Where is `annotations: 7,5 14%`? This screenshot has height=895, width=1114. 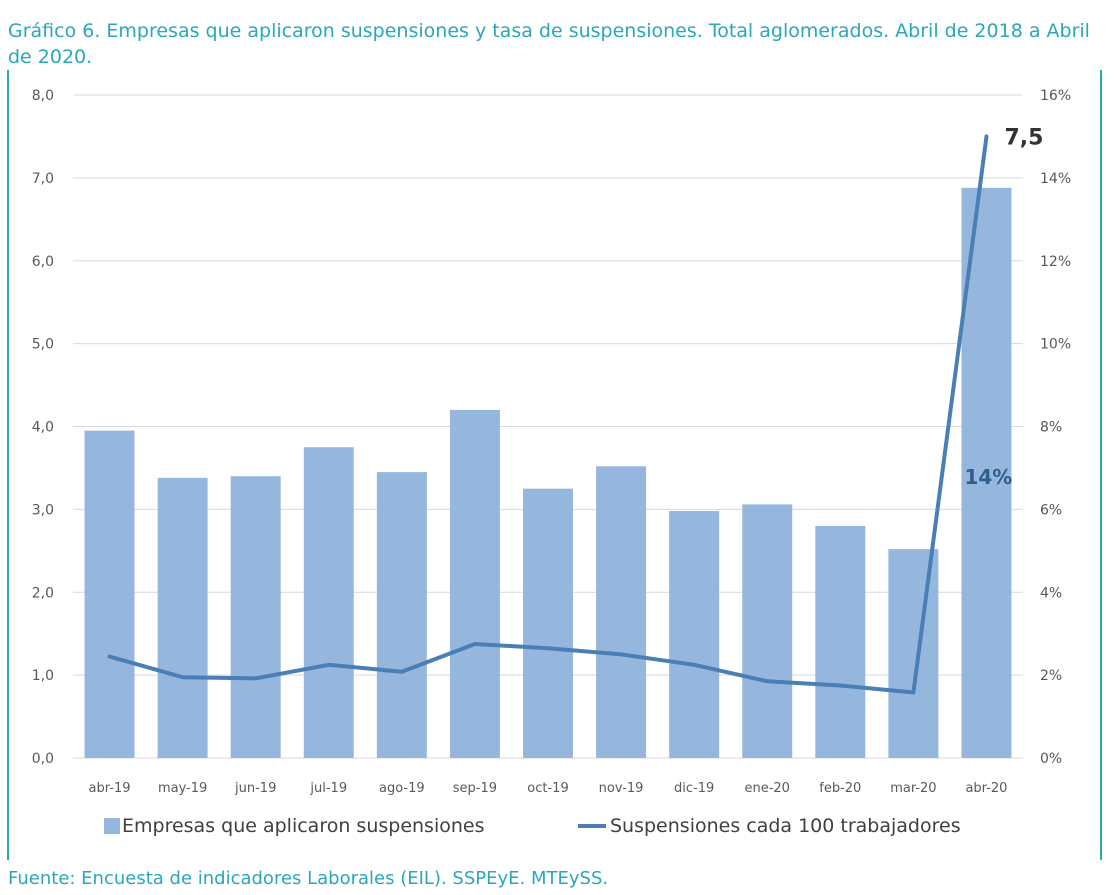 annotations: 7,5 14% is located at coordinates (1003, 307).